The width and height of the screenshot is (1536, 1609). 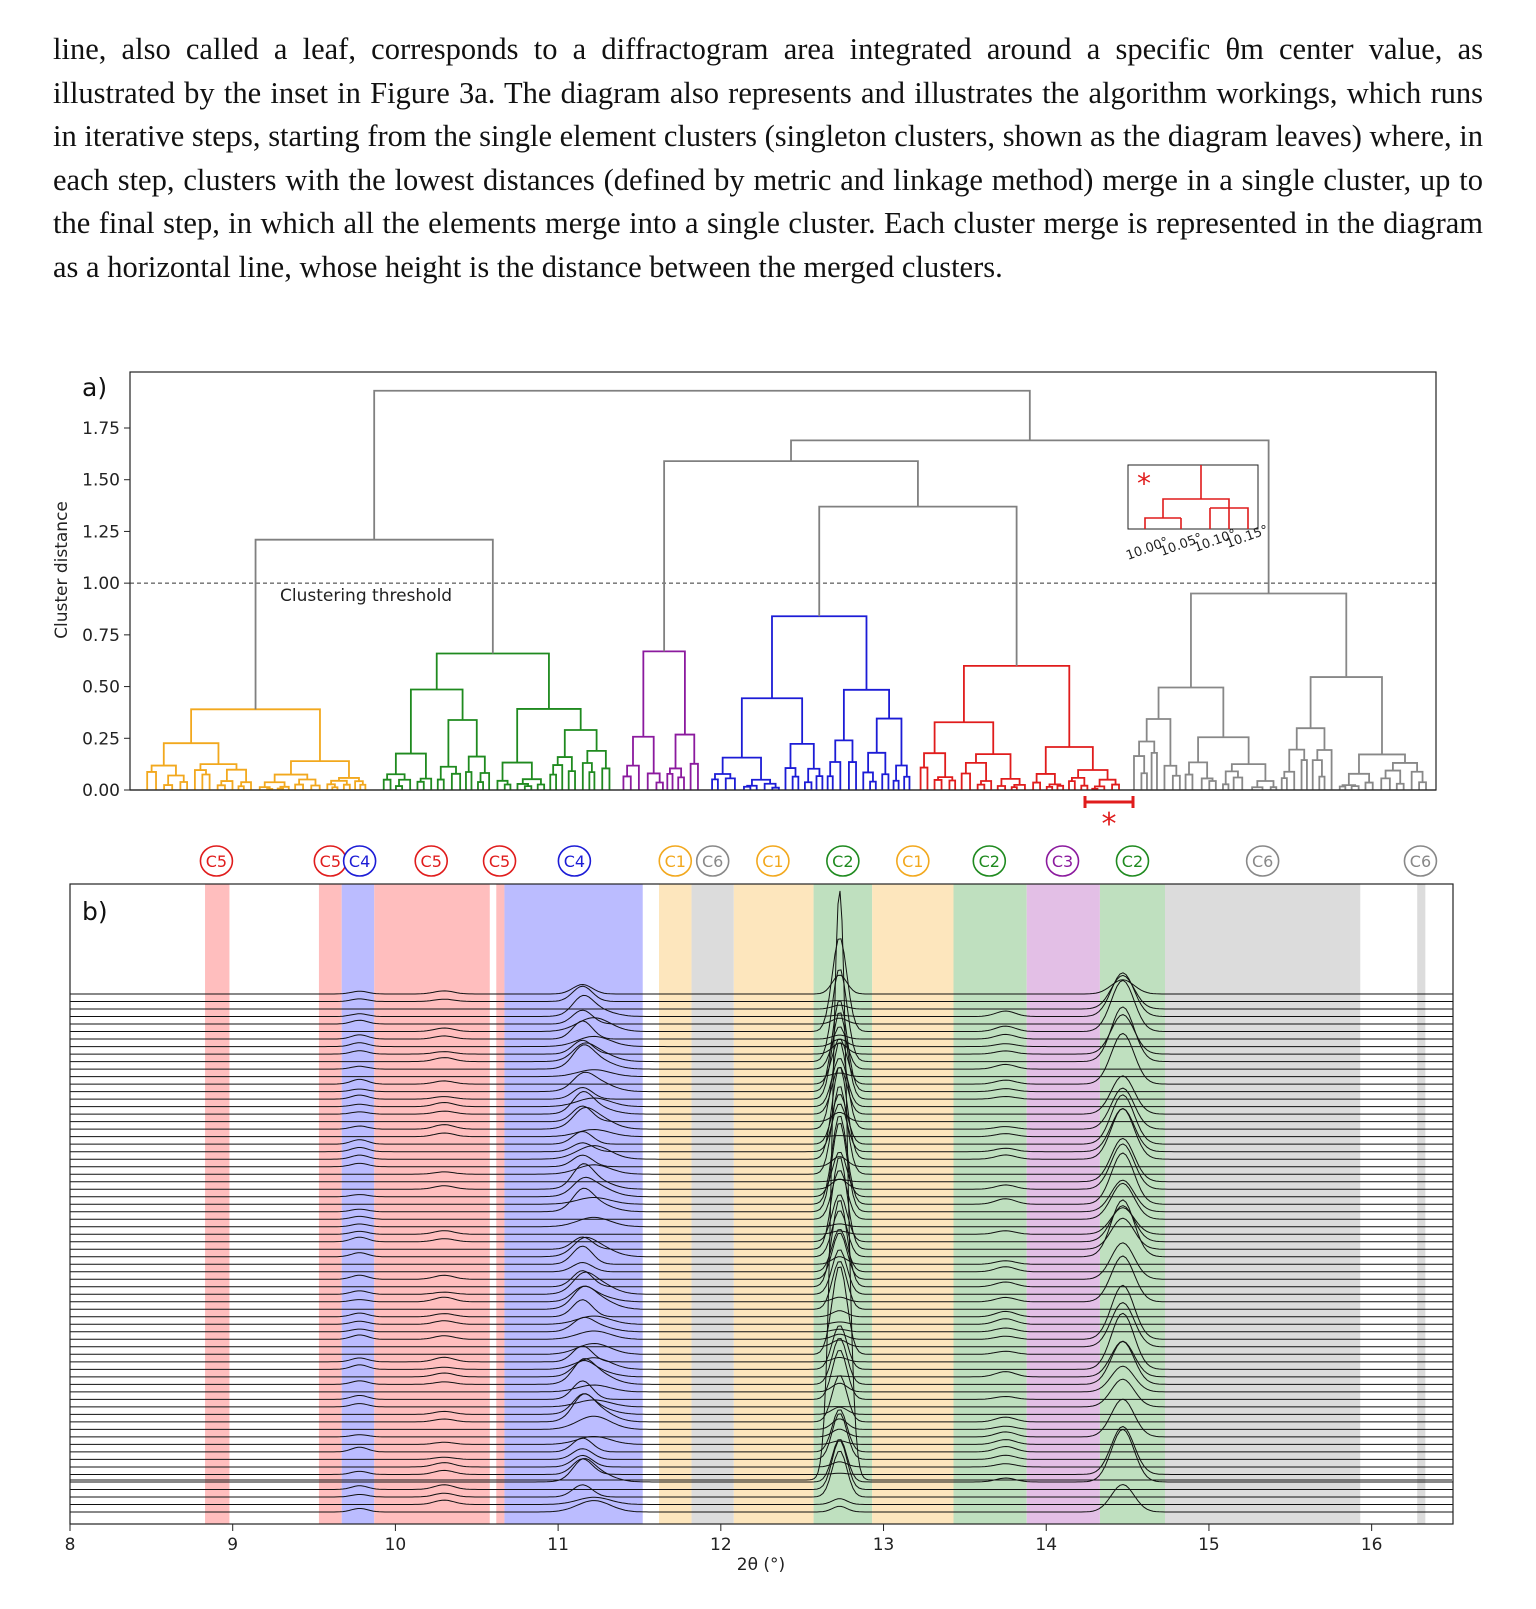 What do you see at coordinates (101, 636) in the screenshot?
I see `y-tick-label: 0.75` at bounding box center [101, 636].